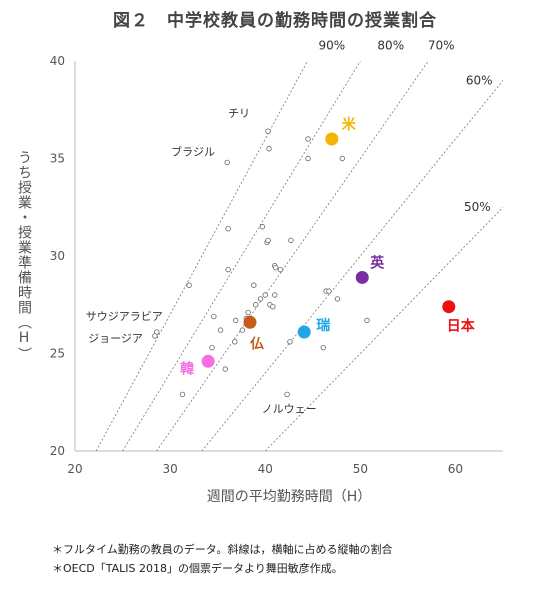 This screenshot has width=550, height=606. What do you see at coordinates (377, 262) in the screenshot?
I see `highlight-label: 英` at bounding box center [377, 262].